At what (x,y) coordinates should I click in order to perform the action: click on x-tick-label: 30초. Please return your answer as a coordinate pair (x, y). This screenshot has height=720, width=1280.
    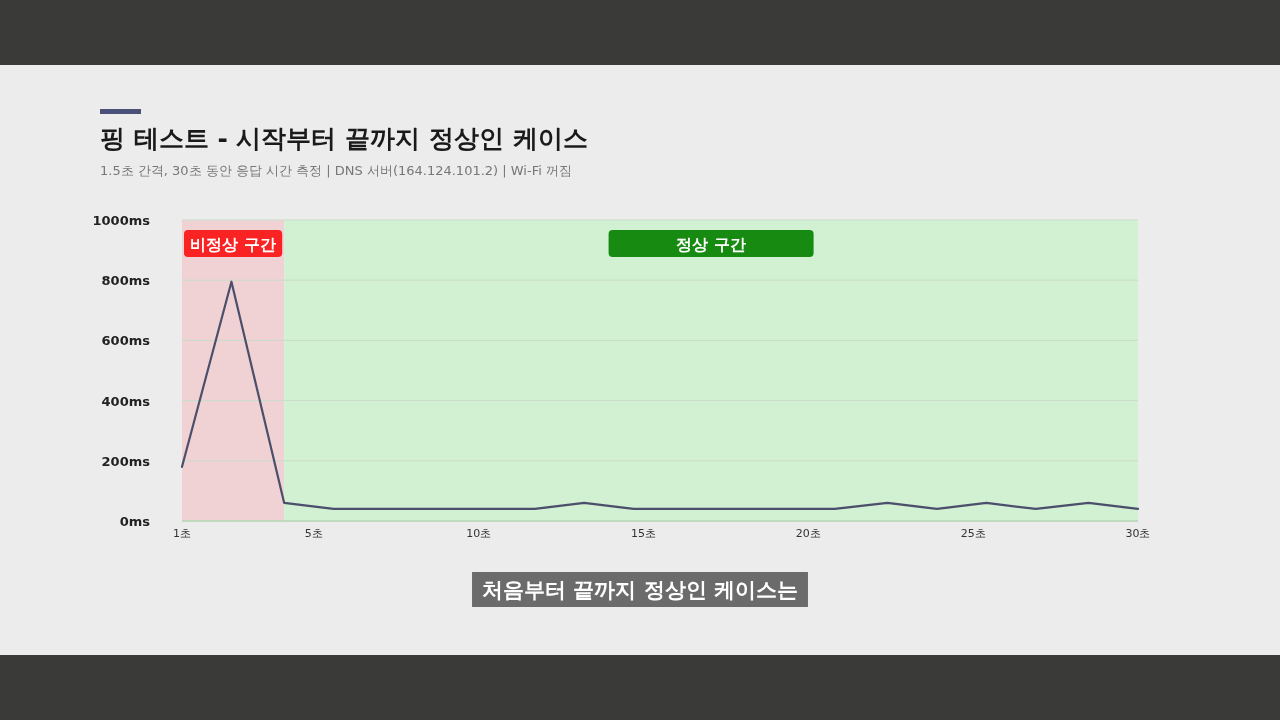
    Looking at the image, I should click on (1138, 533).